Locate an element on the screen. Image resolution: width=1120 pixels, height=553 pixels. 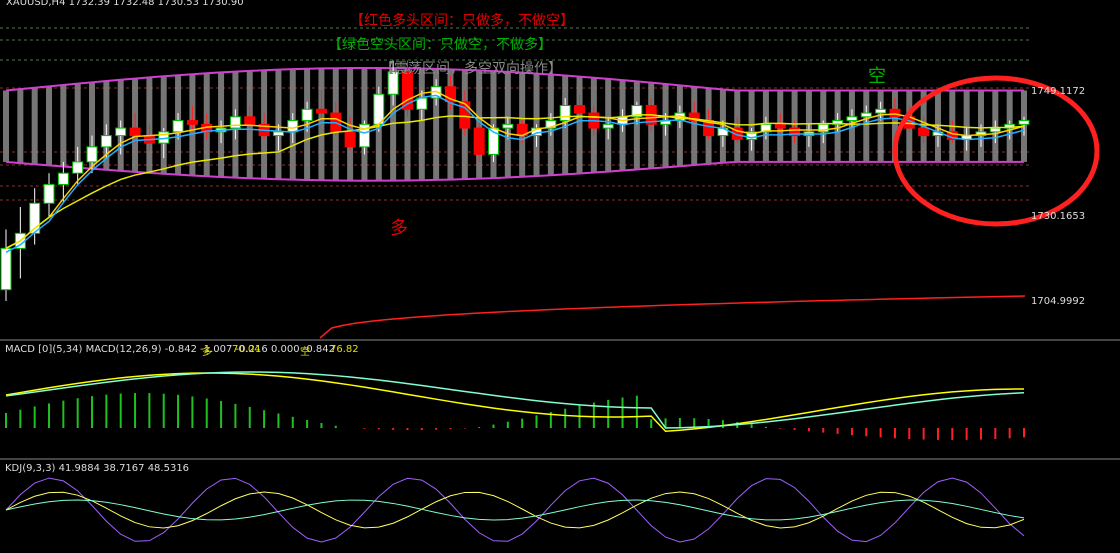
buy-signal-label: 多 is located at coordinates (399, 228).